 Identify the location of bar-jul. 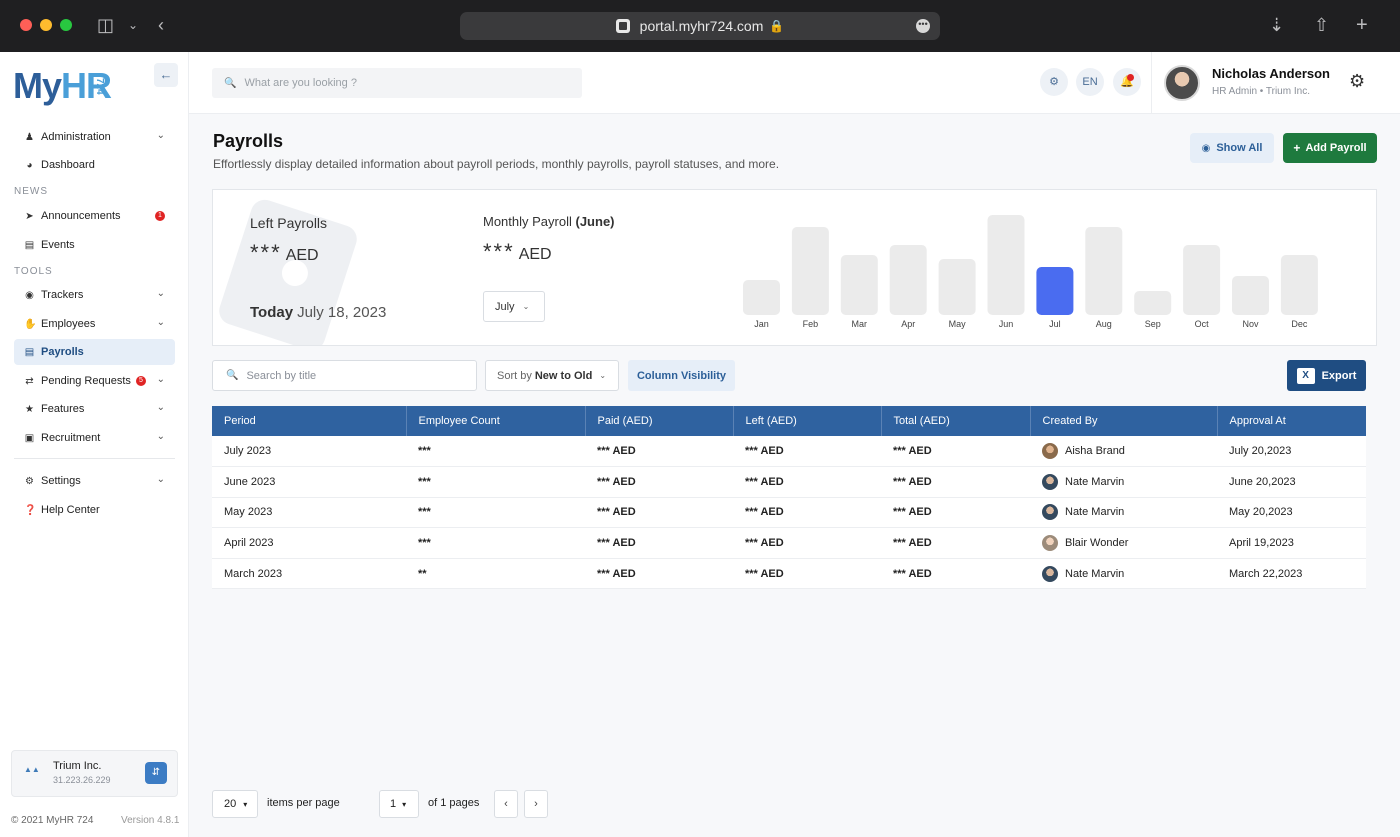
(1055, 291).